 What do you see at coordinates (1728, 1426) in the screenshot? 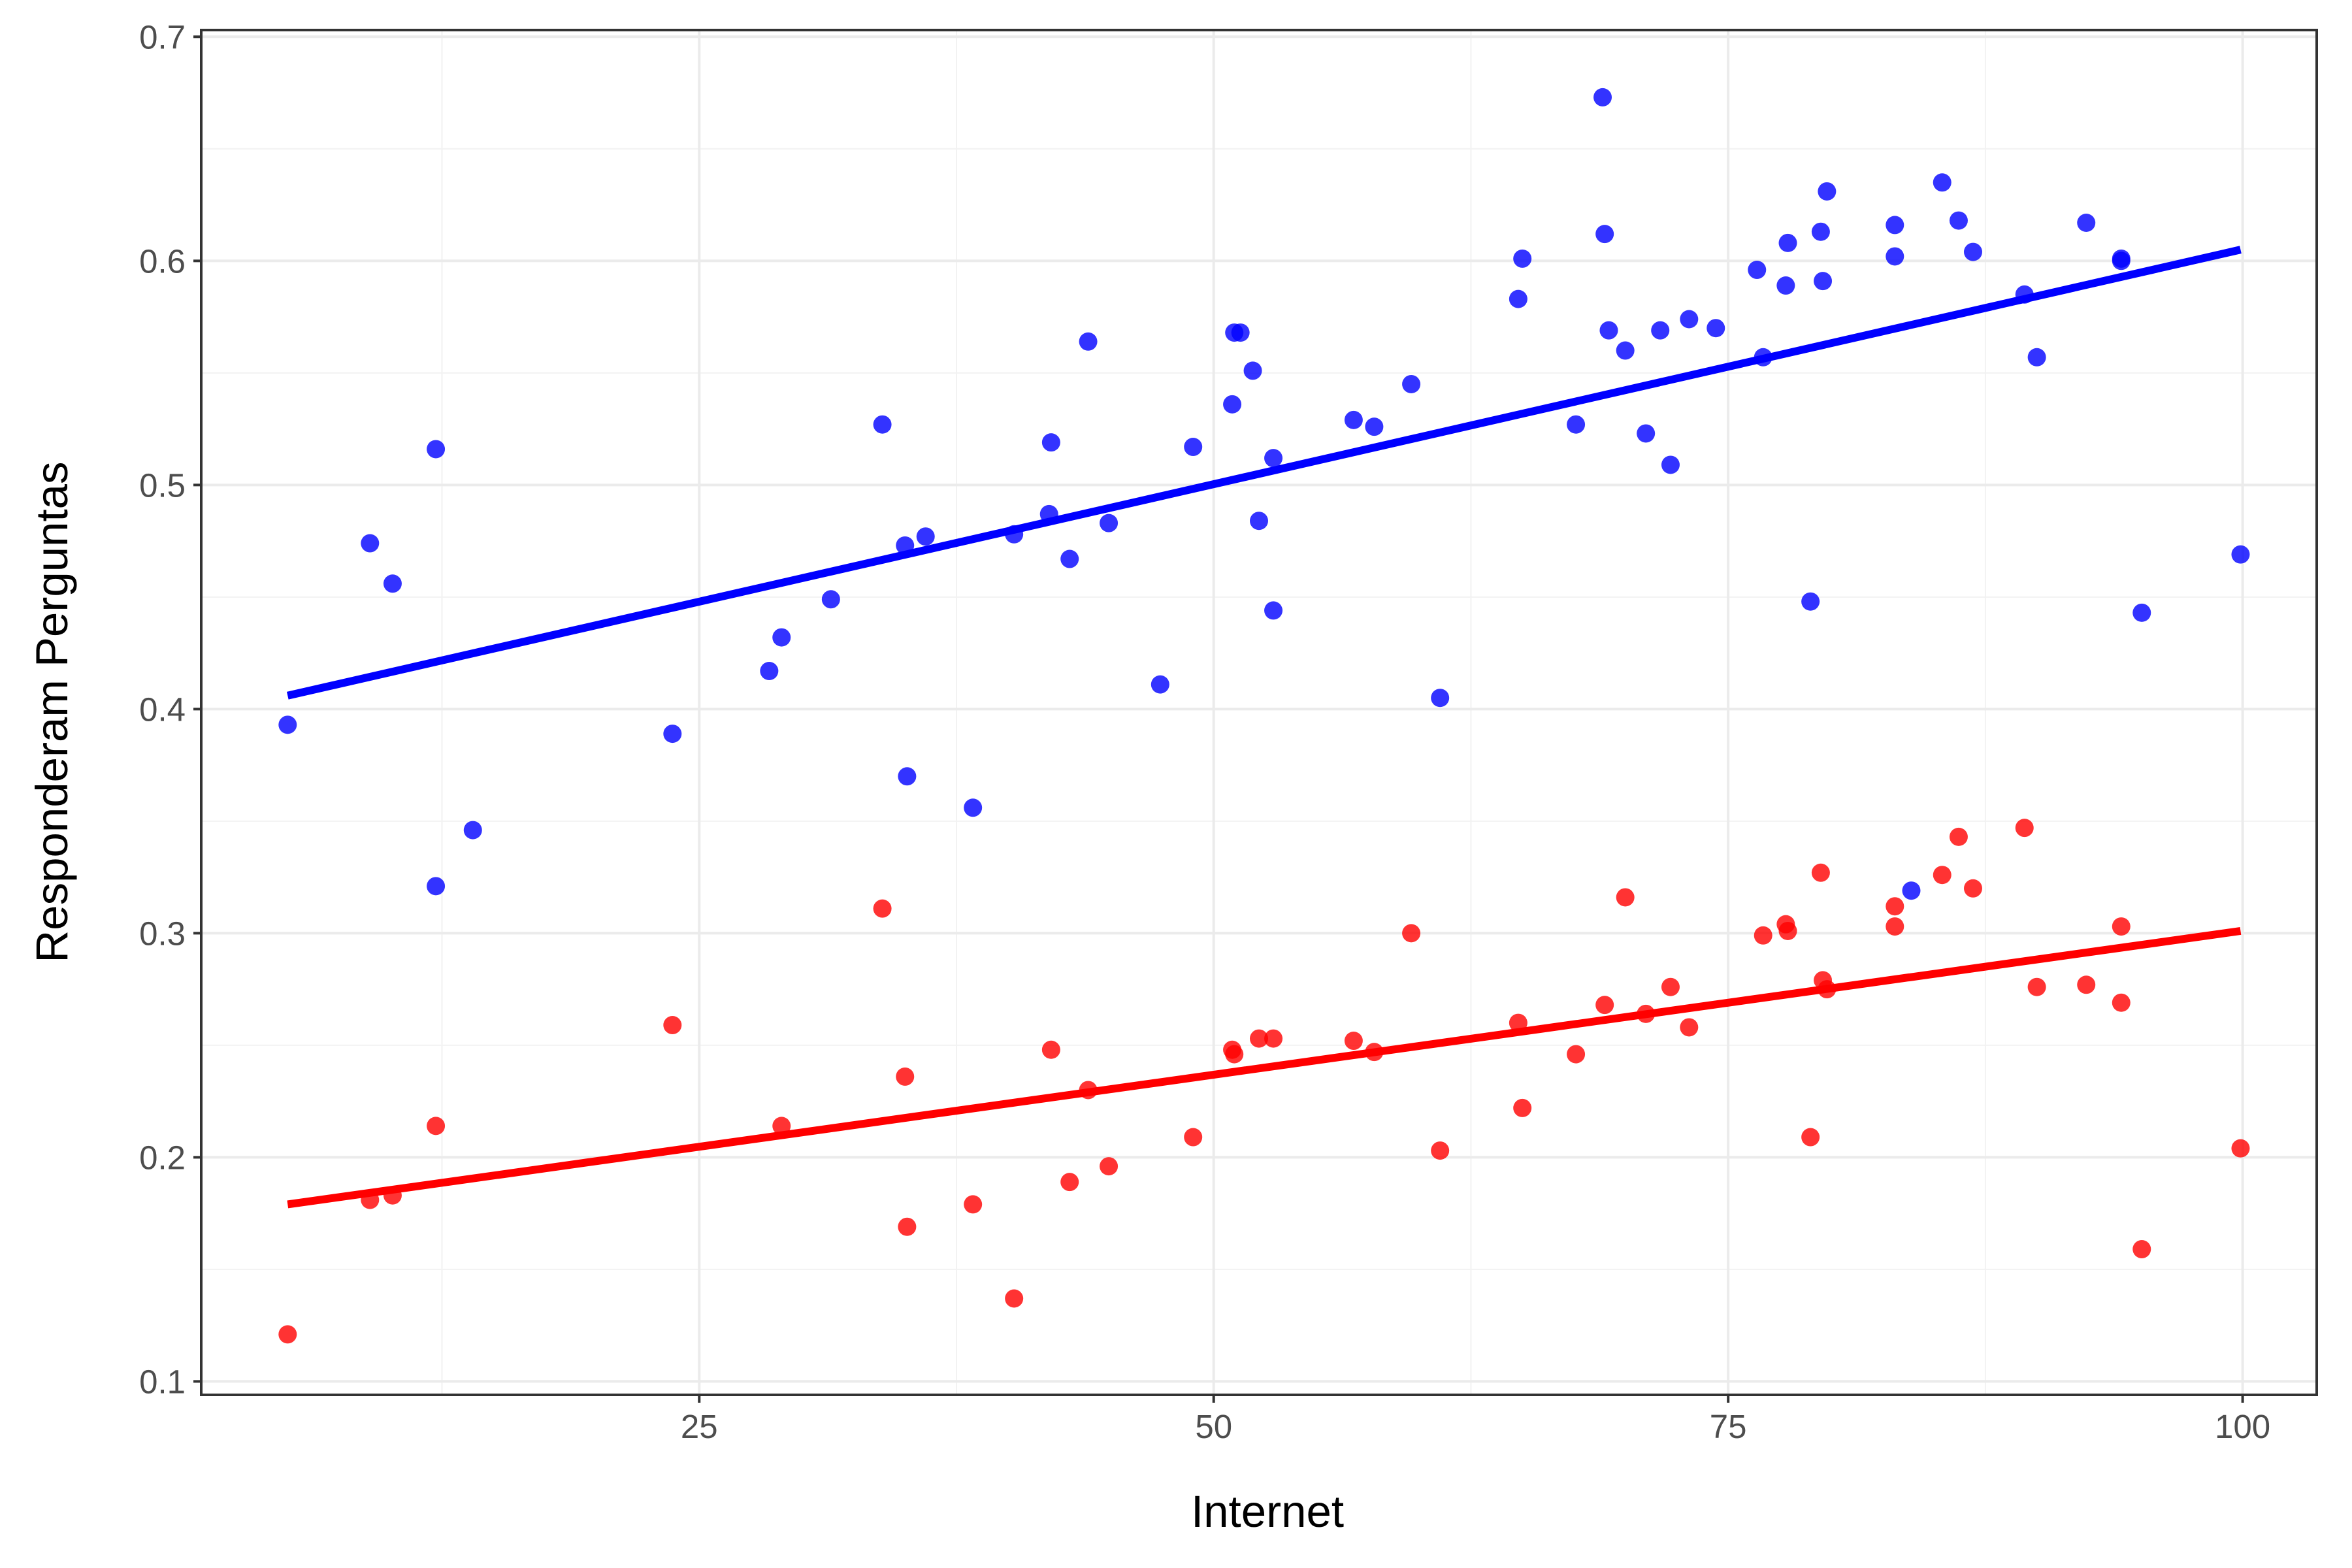
I see `x-tick-label: 75` at bounding box center [1728, 1426].